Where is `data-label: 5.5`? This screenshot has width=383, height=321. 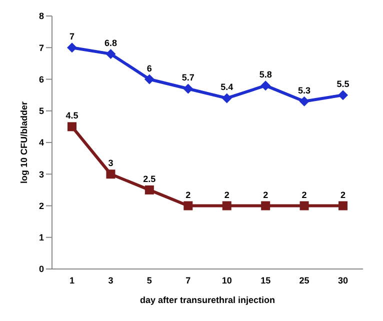 data-label: 5.5 is located at coordinates (343, 84).